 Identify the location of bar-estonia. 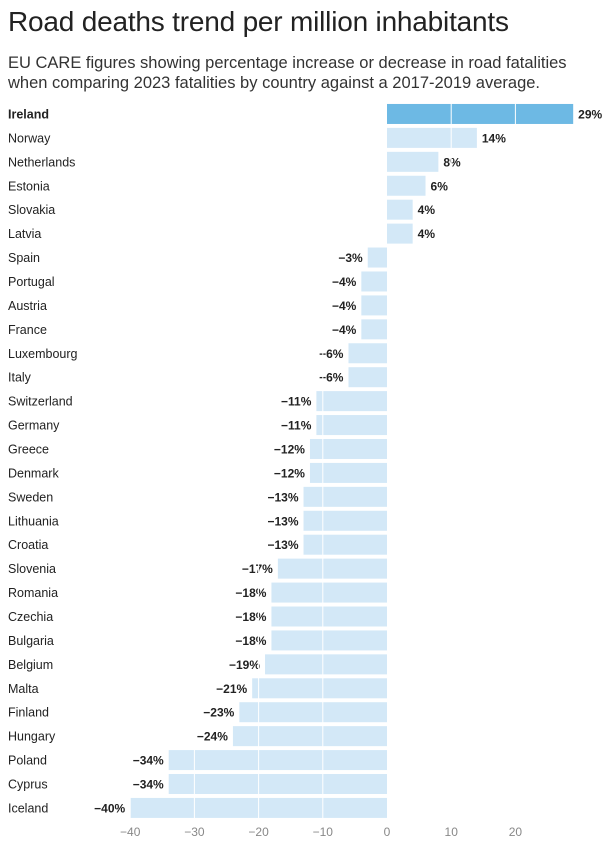
(406, 185).